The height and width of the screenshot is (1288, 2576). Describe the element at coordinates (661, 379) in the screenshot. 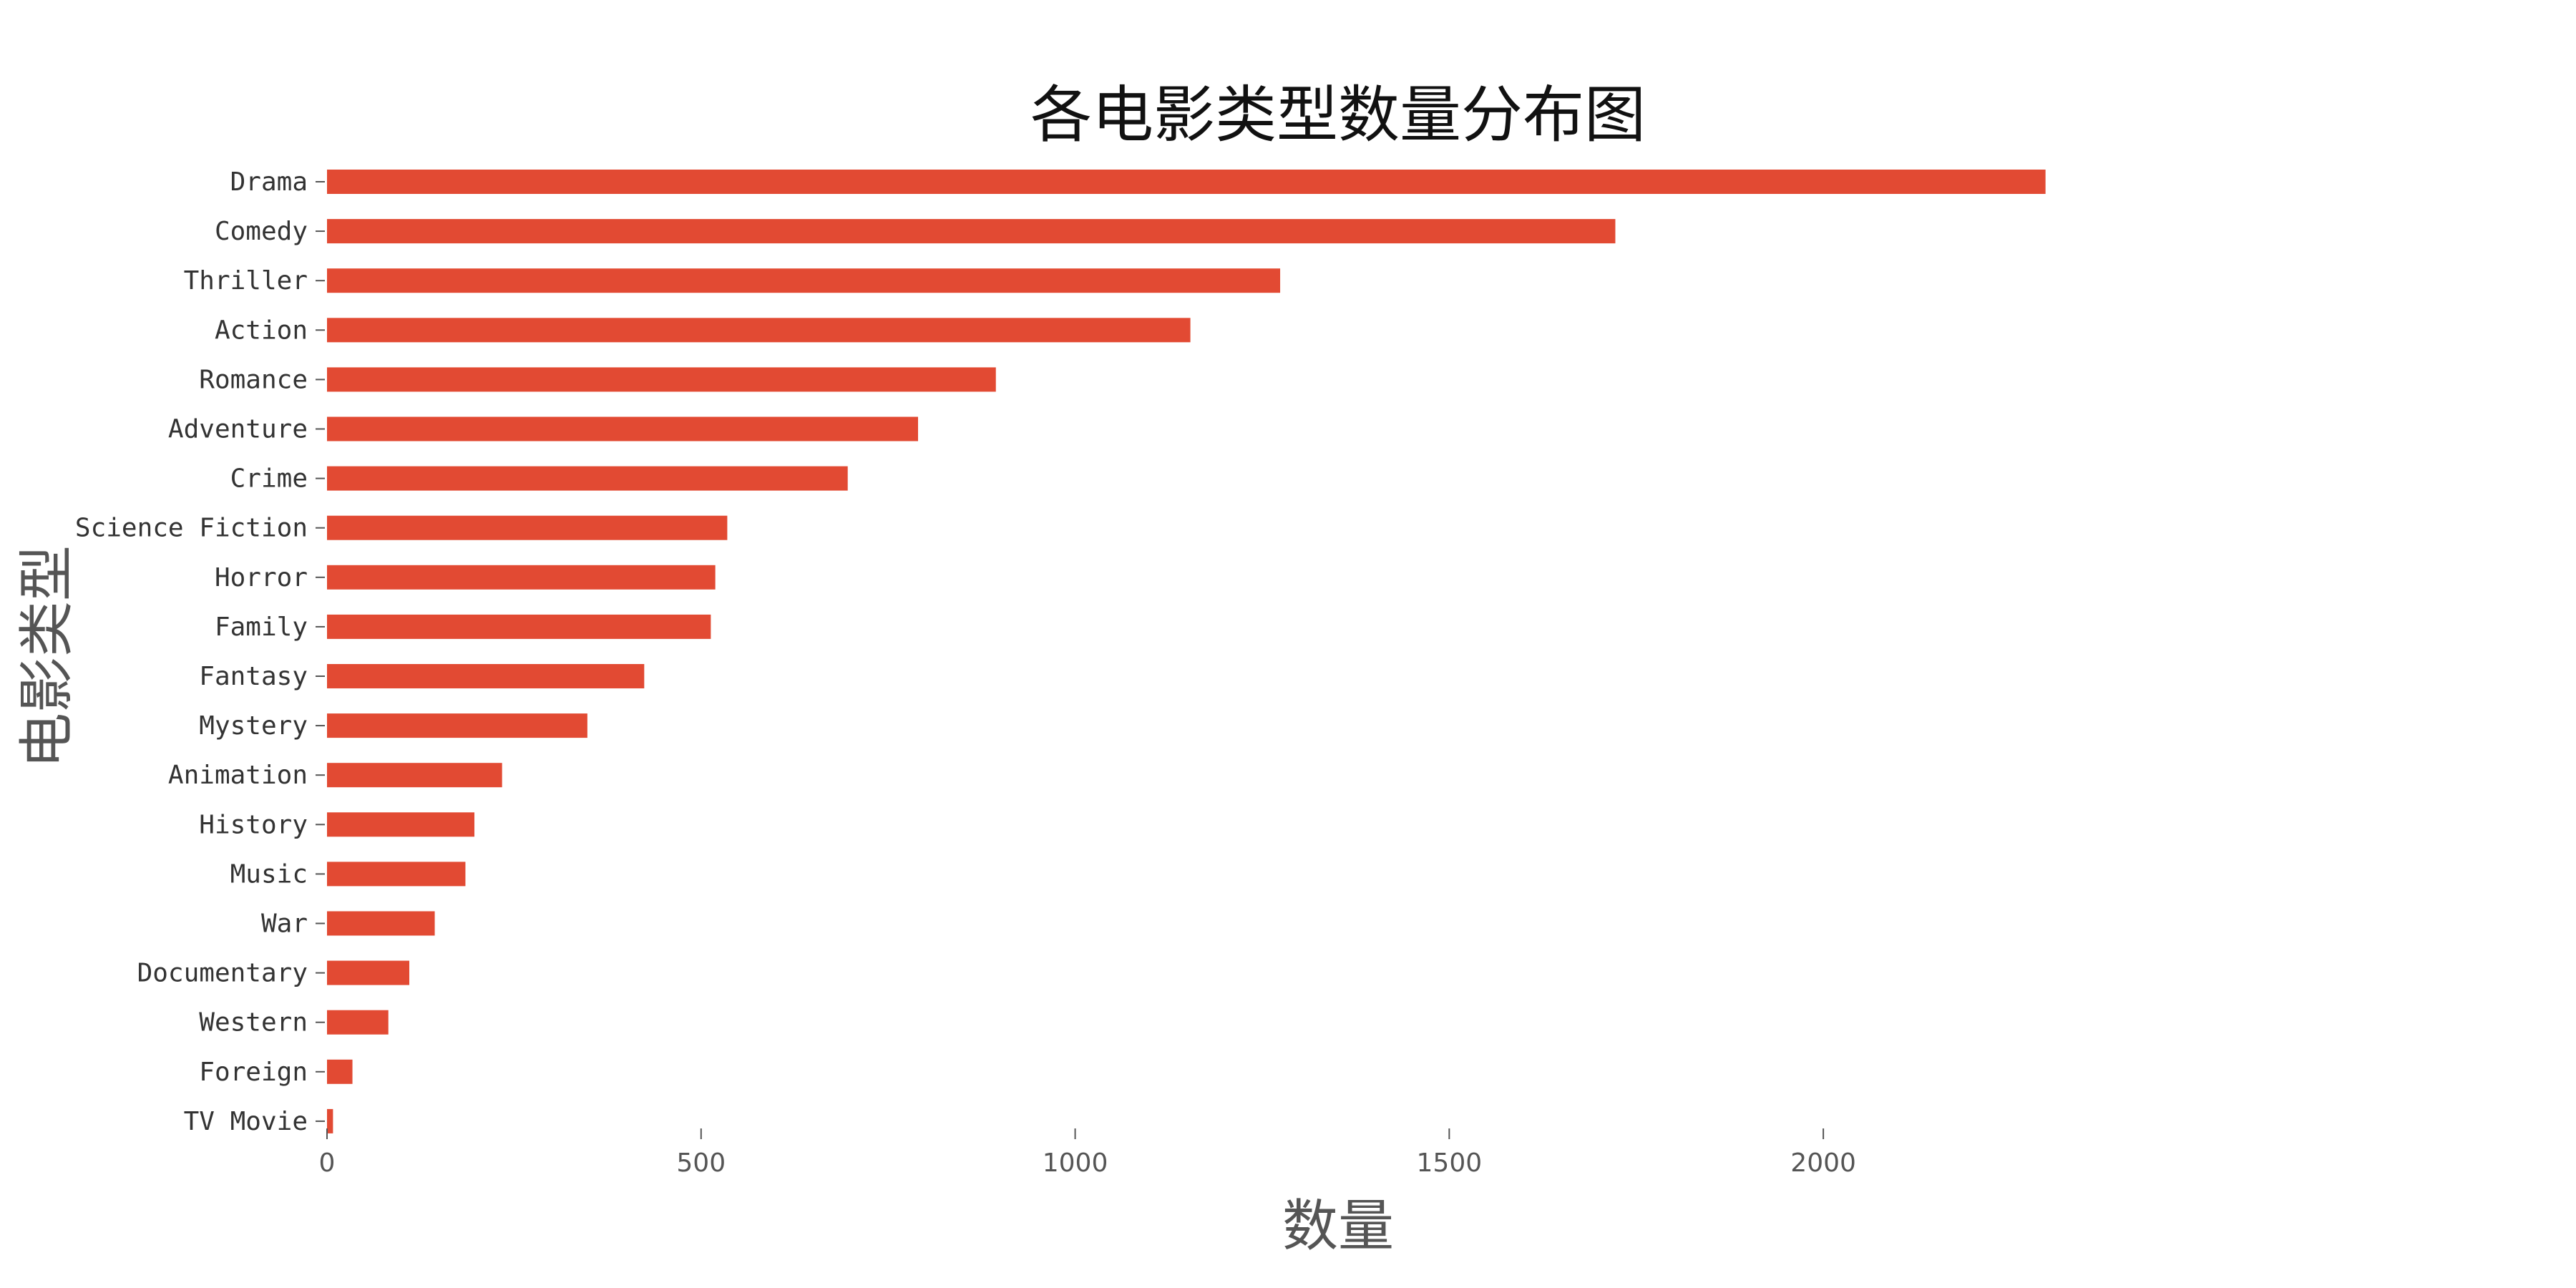

I see `bar-romance` at that location.